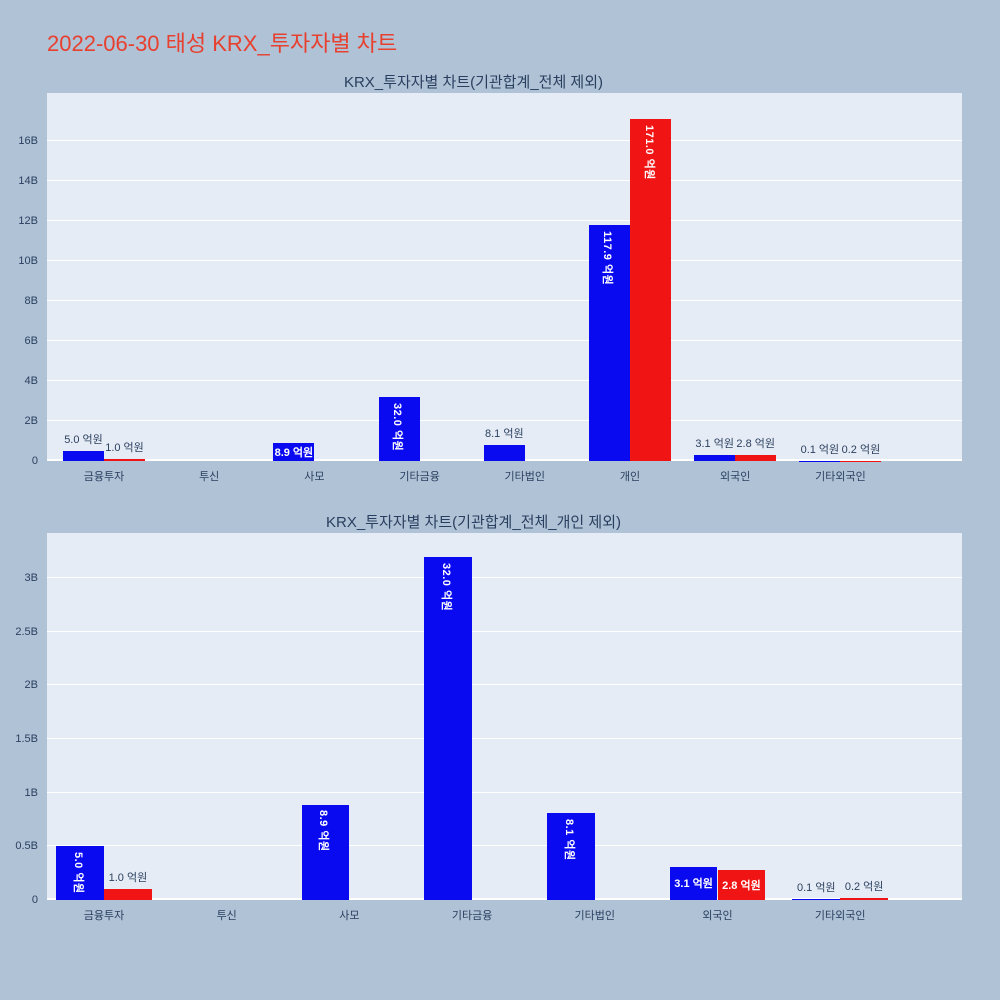 The height and width of the screenshot is (1000, 1000). I want to click on page-title: 2022-06-30 태성 KRX_투자자별 차트, so click(222, 43).